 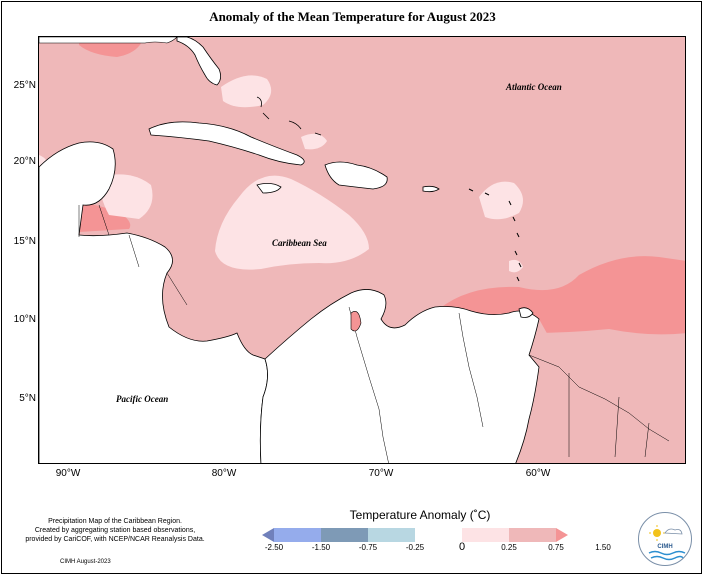 What do you see at coordinates (556, 547) in the screenshot?
I see `legend-tick-label: 0.75` at bounding box center [556, 547].